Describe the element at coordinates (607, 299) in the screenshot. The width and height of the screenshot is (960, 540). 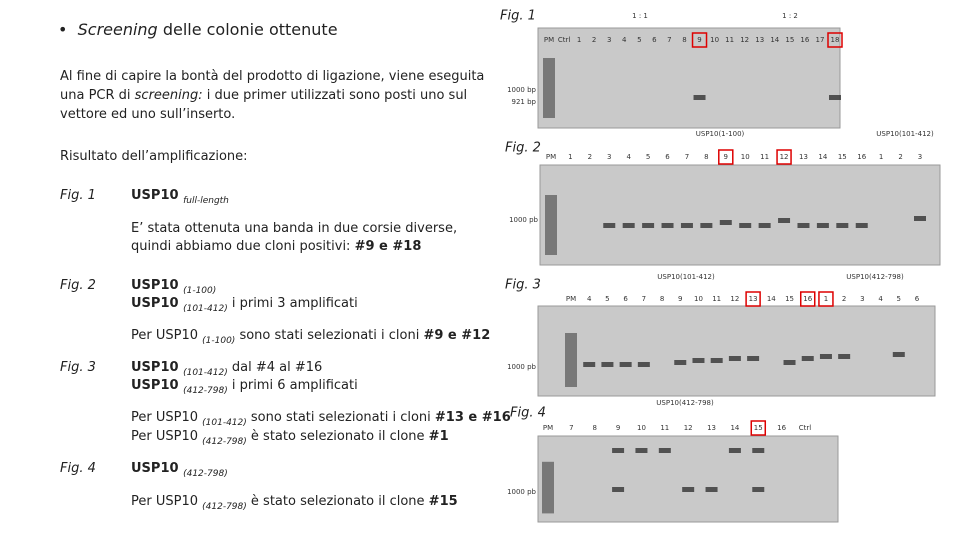
I see `lane-label: 5` at that location.